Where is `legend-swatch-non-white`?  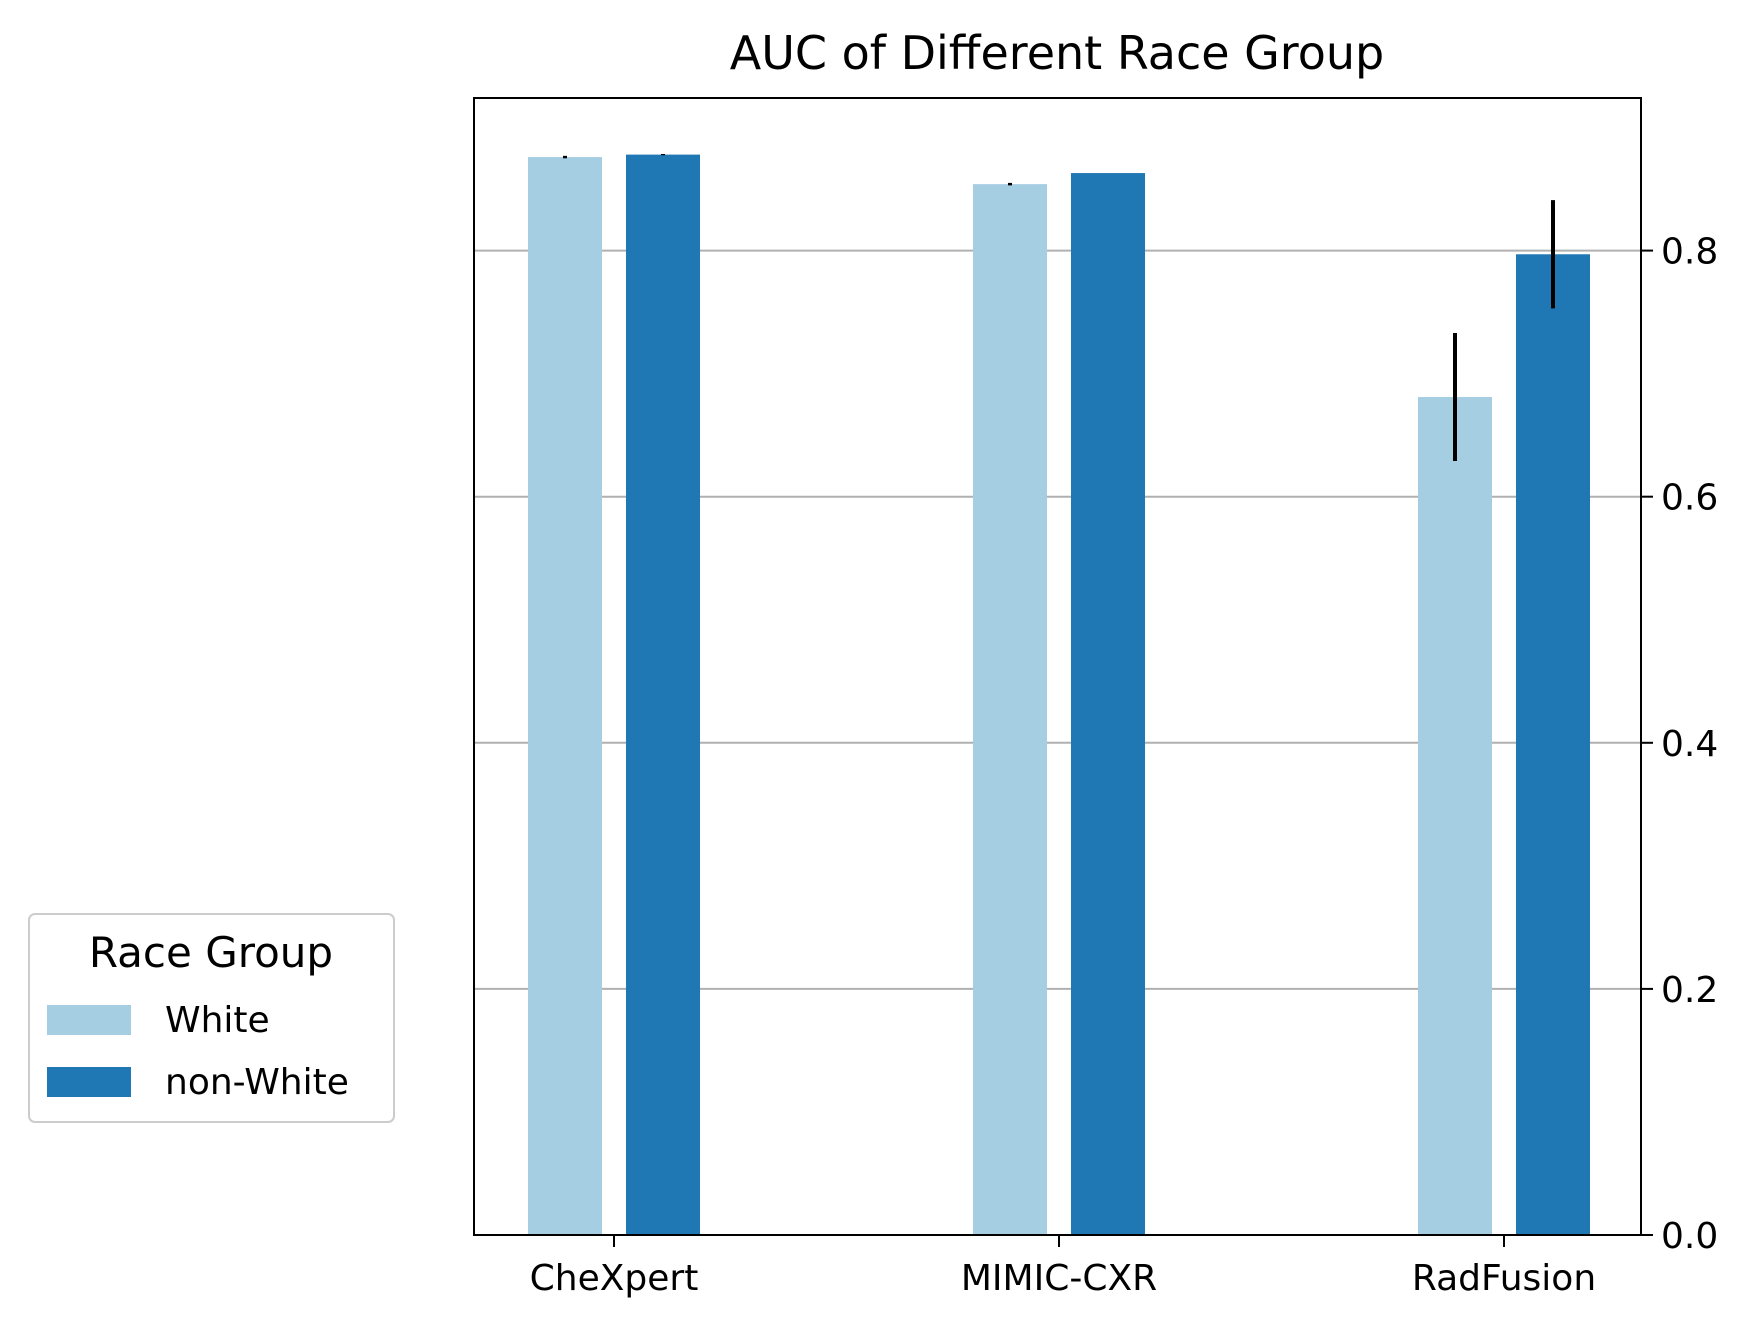 legend-swatch-non-white is located at coordinates (89, 1082).